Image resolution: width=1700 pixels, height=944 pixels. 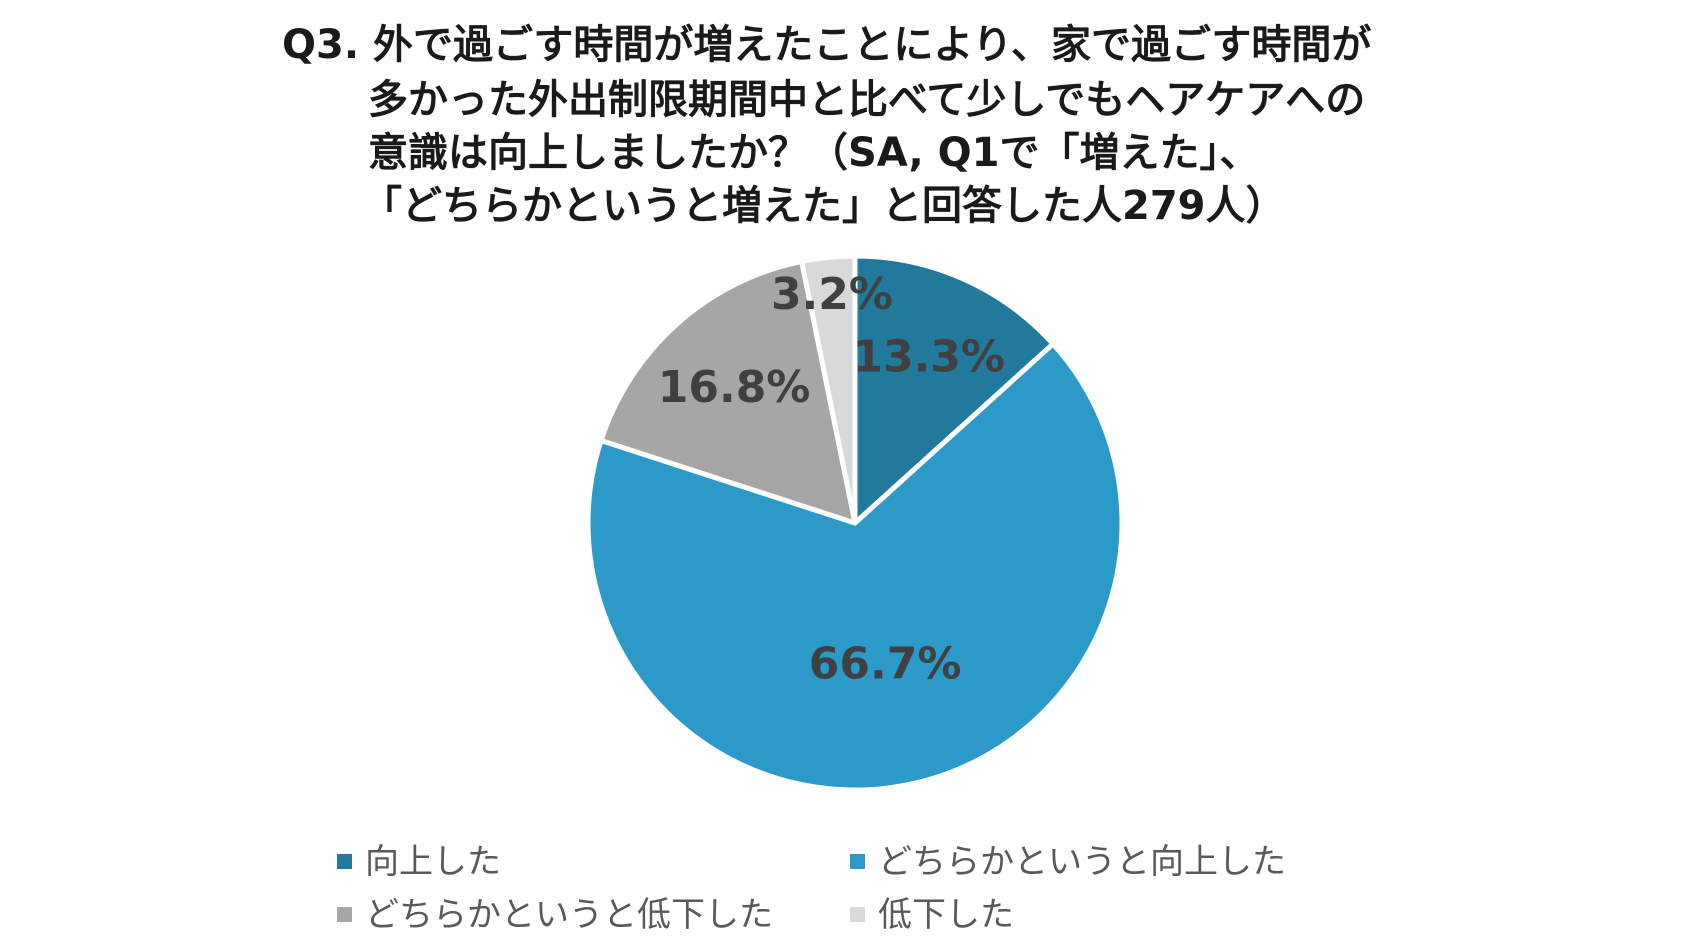 What do you see at coordinates (813, 153) in the screenshot?
I see `chart-title-line-3: 意識は向上しましたか？（SA, Q1で「増えた」、` at bounding box center [813, 153].